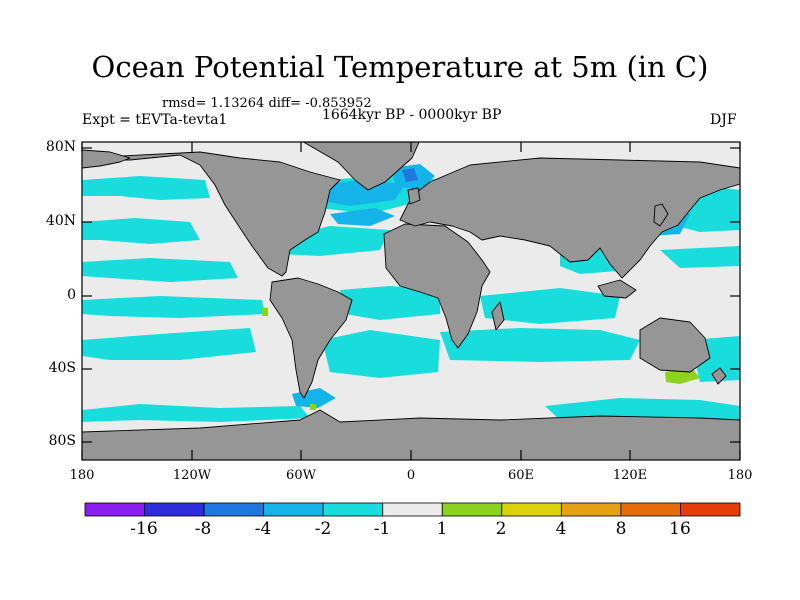 The height and width of the screenshot is (600, 800). Describe the element at coordinates (203, 529) in the screenshot. I see `colorbar-label-m8: -8` at that location.